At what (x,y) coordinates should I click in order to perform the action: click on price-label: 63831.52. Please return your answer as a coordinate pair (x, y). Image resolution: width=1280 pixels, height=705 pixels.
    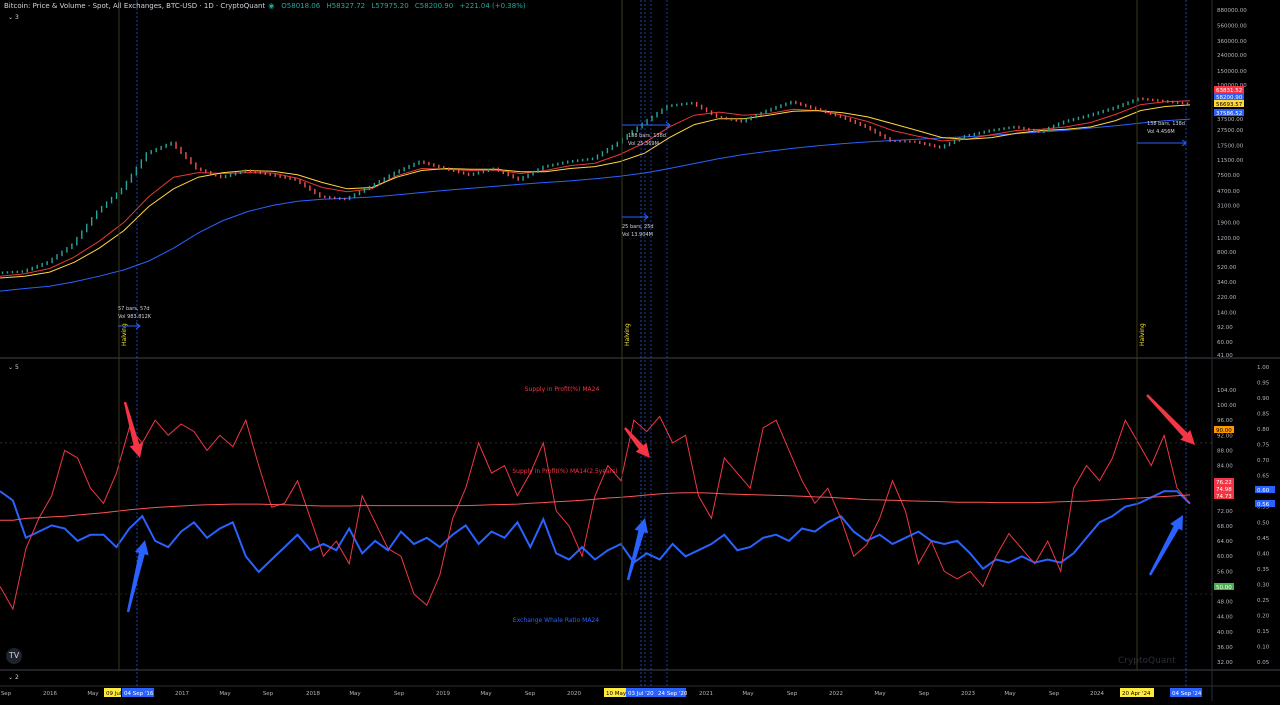
    Looking at the image, I should click on (1229, 91).